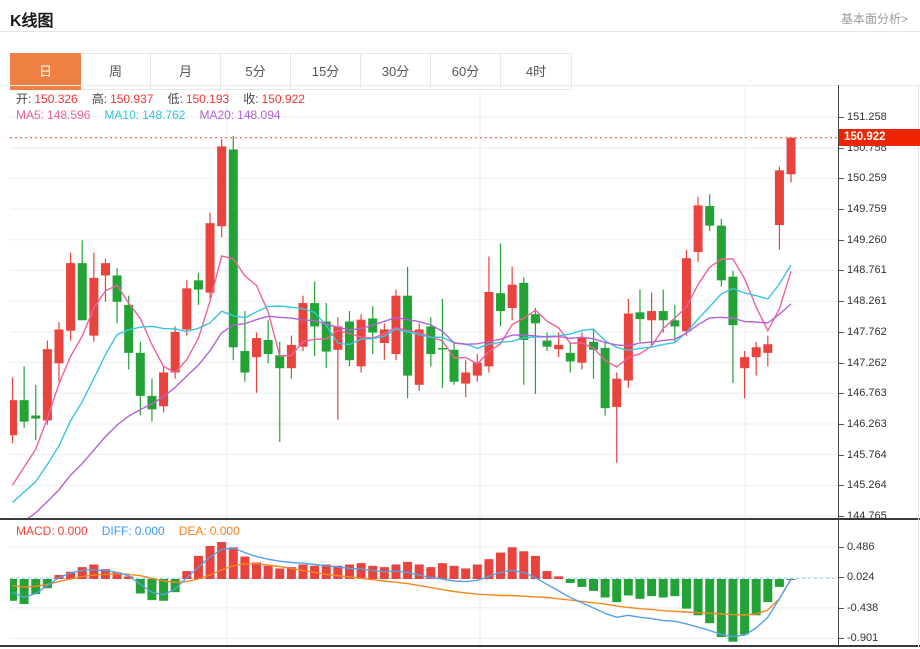 Image resolution: width=920 pixels, height=649 pixels. I want to click on readout-label: 低:, so click(175, 99).